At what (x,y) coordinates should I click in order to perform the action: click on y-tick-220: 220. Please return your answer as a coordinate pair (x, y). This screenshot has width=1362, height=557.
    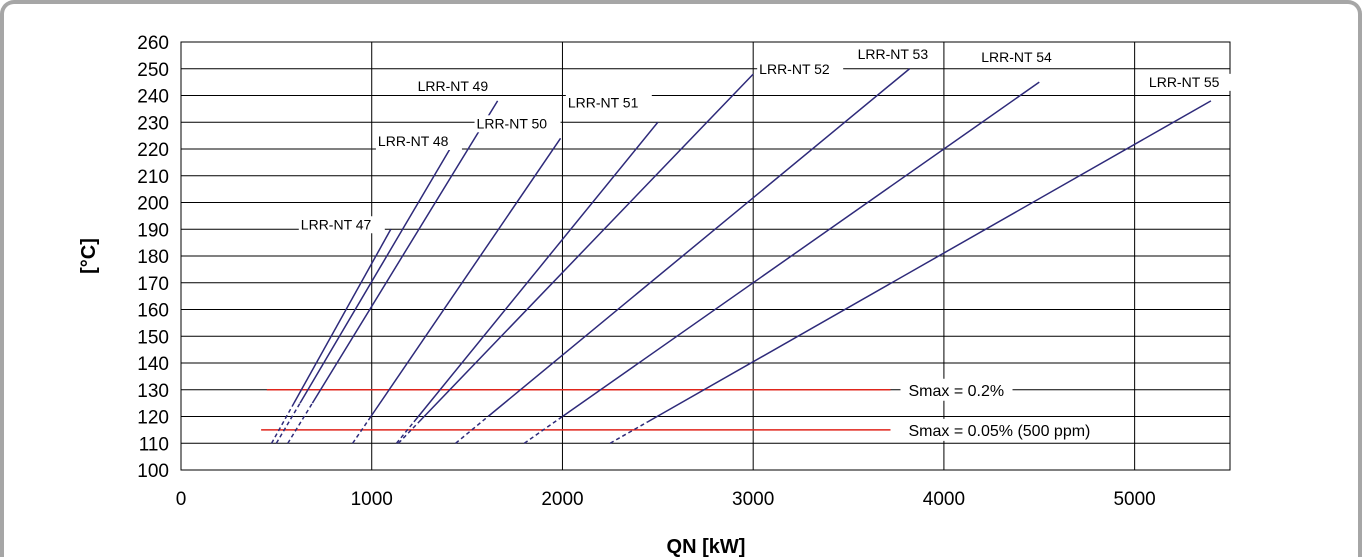
    Looking at the image, I should click on (153, 150).